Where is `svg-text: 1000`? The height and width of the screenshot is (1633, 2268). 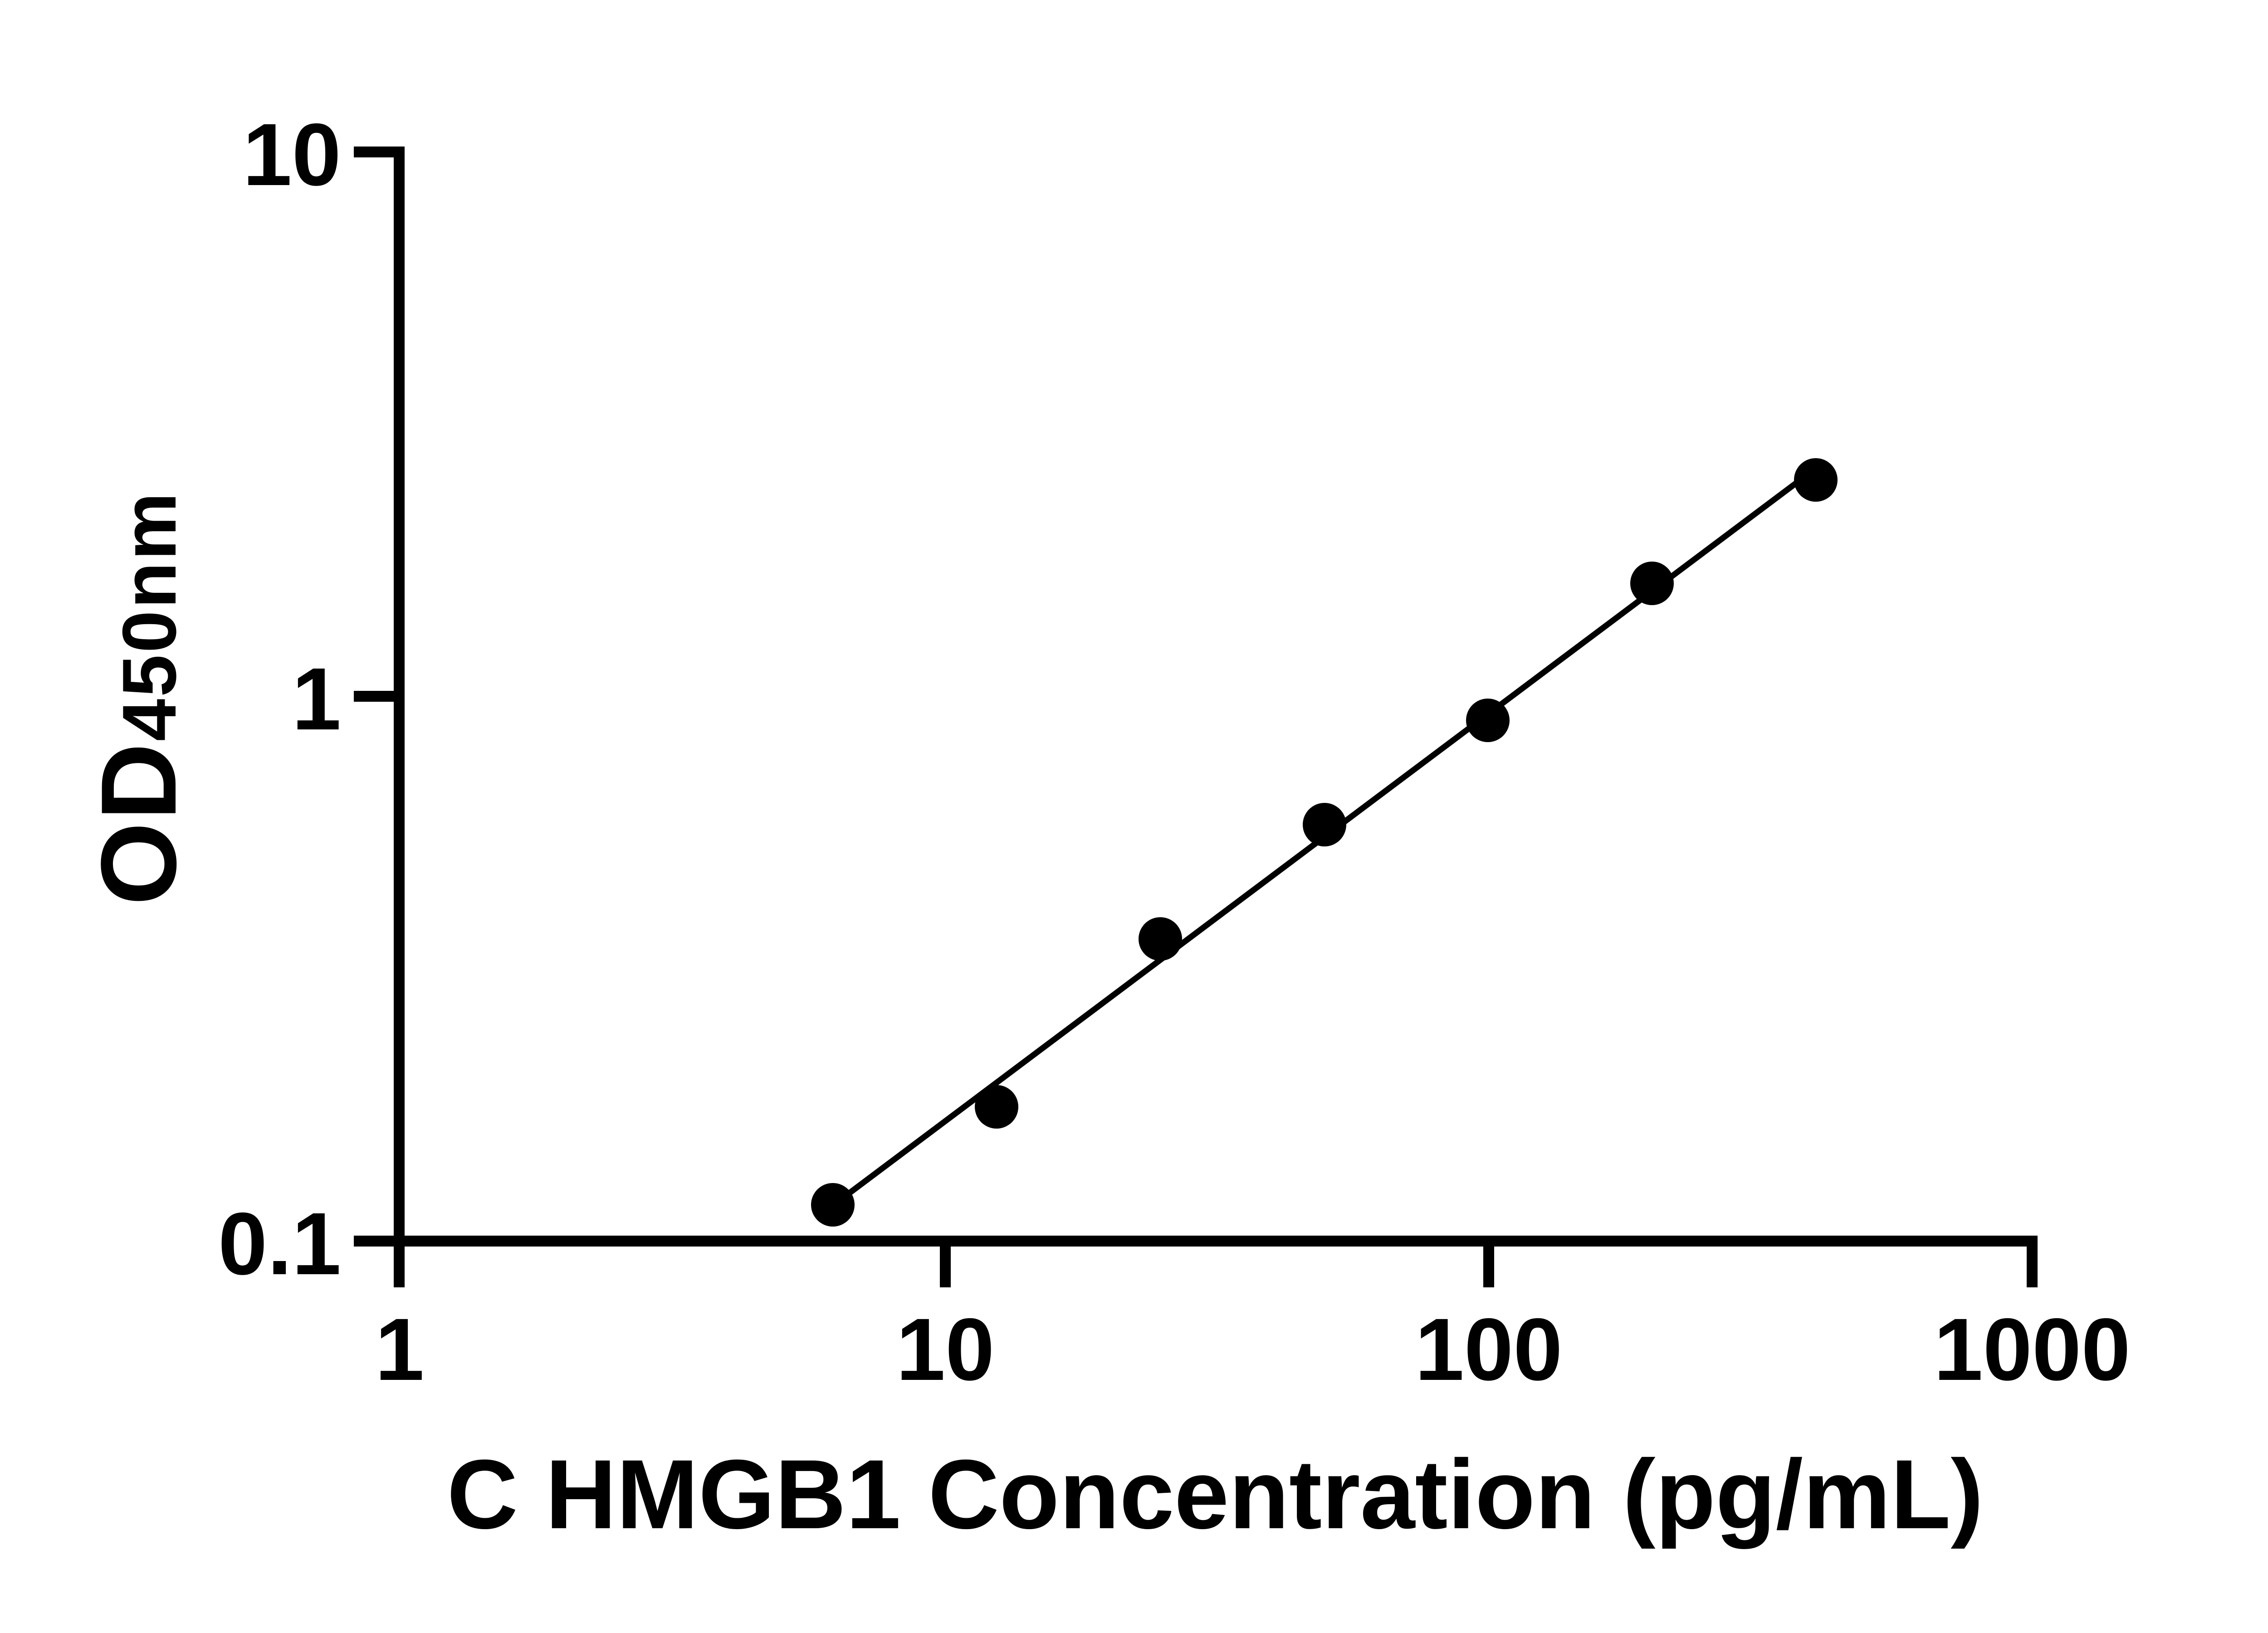
svg-text: 1000 is located at coordinates (2033, 1349).